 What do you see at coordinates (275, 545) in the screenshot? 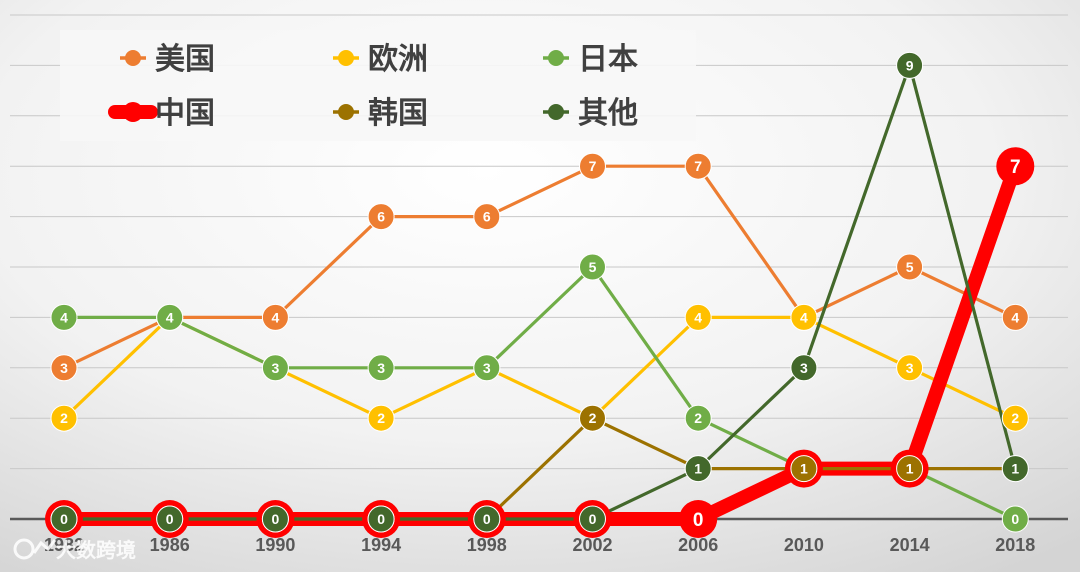
I see `x-tick-label-1990: 1990` at bounding box center [275, 545].